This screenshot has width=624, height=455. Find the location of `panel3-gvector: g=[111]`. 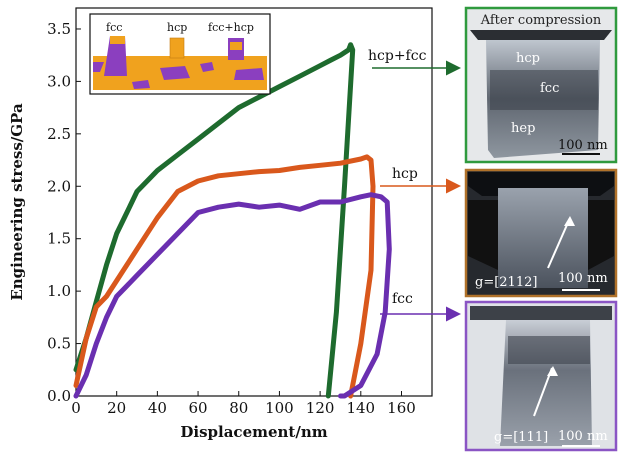

panel3-gvector: g=[111] is located at coordinates (521, 437).